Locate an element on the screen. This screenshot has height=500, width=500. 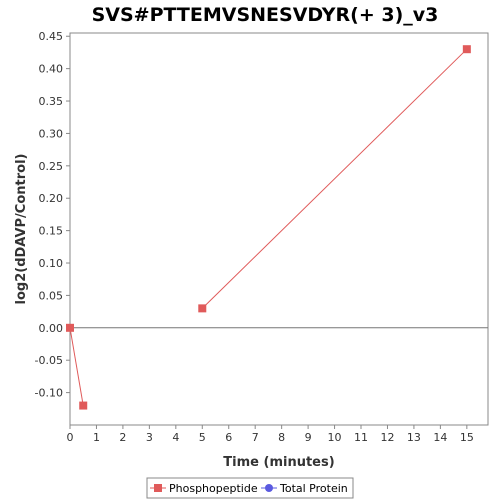
y-tick-label: 0.30 is located at coordinates (51, 133).